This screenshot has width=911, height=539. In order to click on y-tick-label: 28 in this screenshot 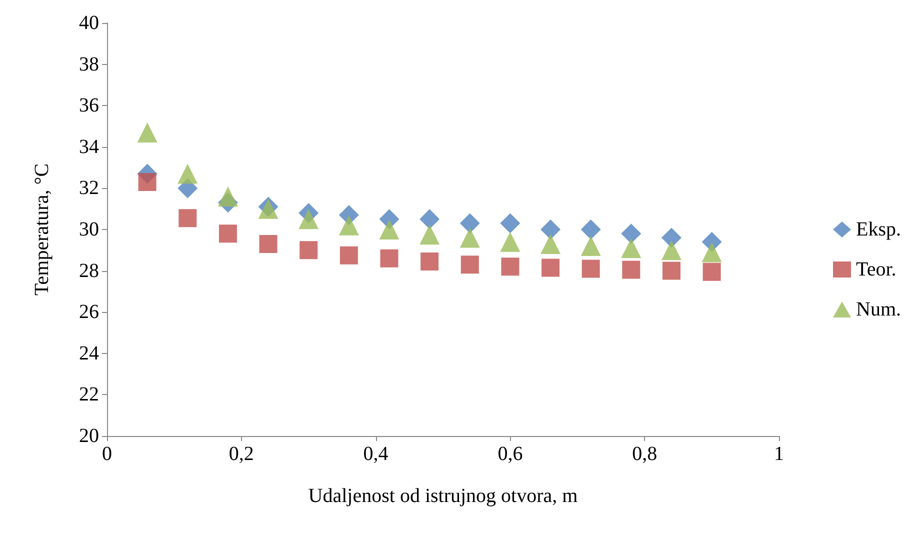, I will do `click(89, 271)`.